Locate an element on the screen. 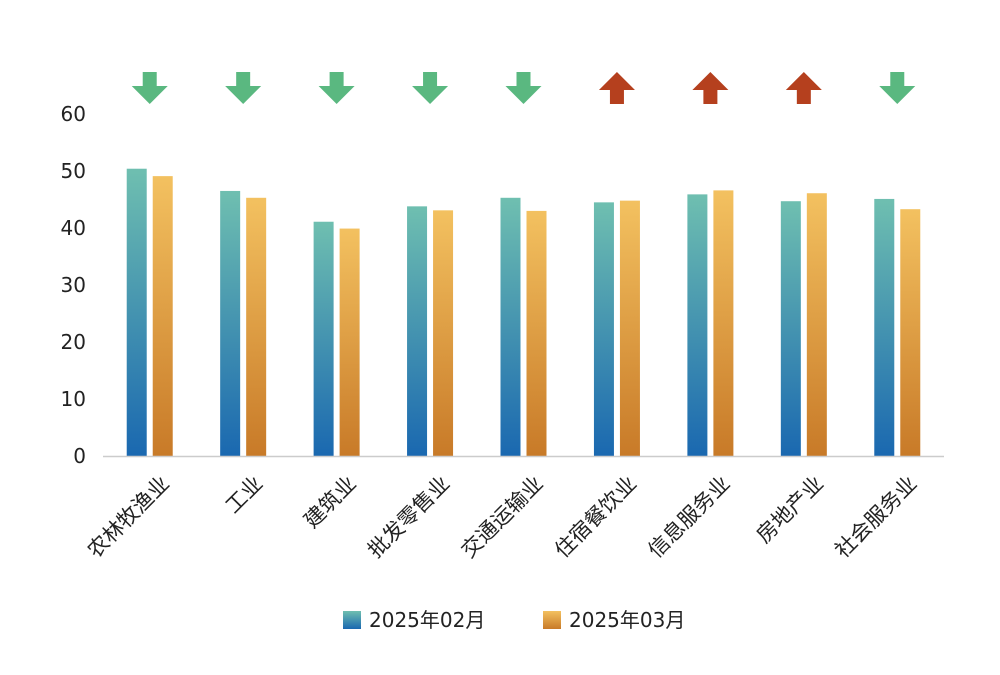  x-category-label: 社会服务业 is located at coordinates (875, 516).